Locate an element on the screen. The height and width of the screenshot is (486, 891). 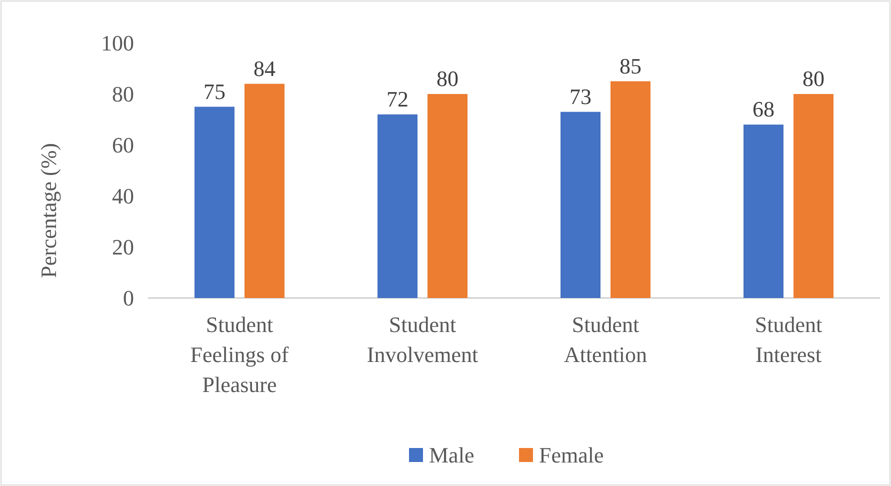
y-tick-label: 0 is located at coordinates (128, 298).